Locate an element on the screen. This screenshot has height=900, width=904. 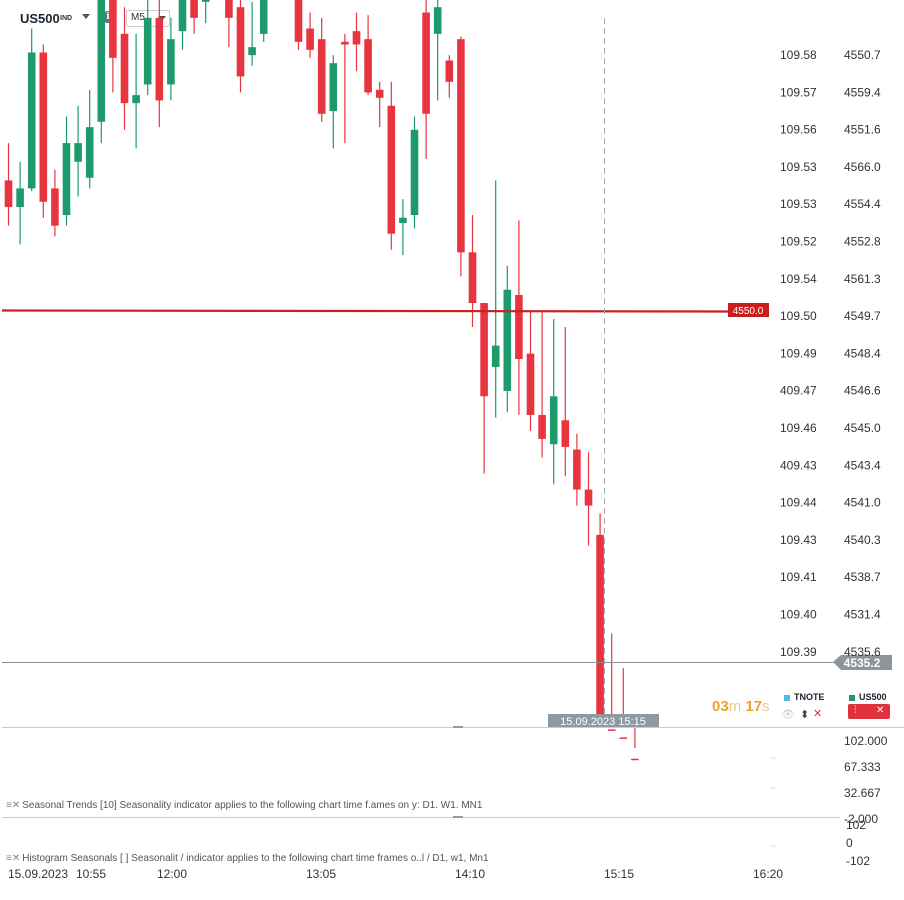
level-tag-bg is located at coordinates (748, 310).